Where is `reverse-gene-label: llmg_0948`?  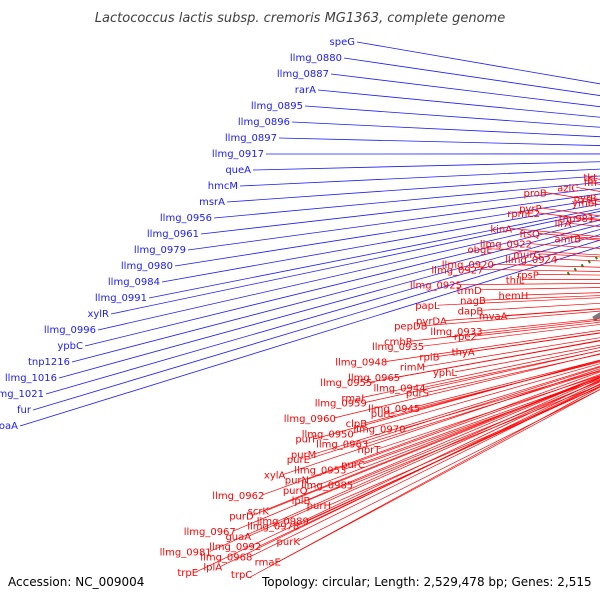
reverse-gene-label: llmg_0948 is located at coordinates (361, 363).